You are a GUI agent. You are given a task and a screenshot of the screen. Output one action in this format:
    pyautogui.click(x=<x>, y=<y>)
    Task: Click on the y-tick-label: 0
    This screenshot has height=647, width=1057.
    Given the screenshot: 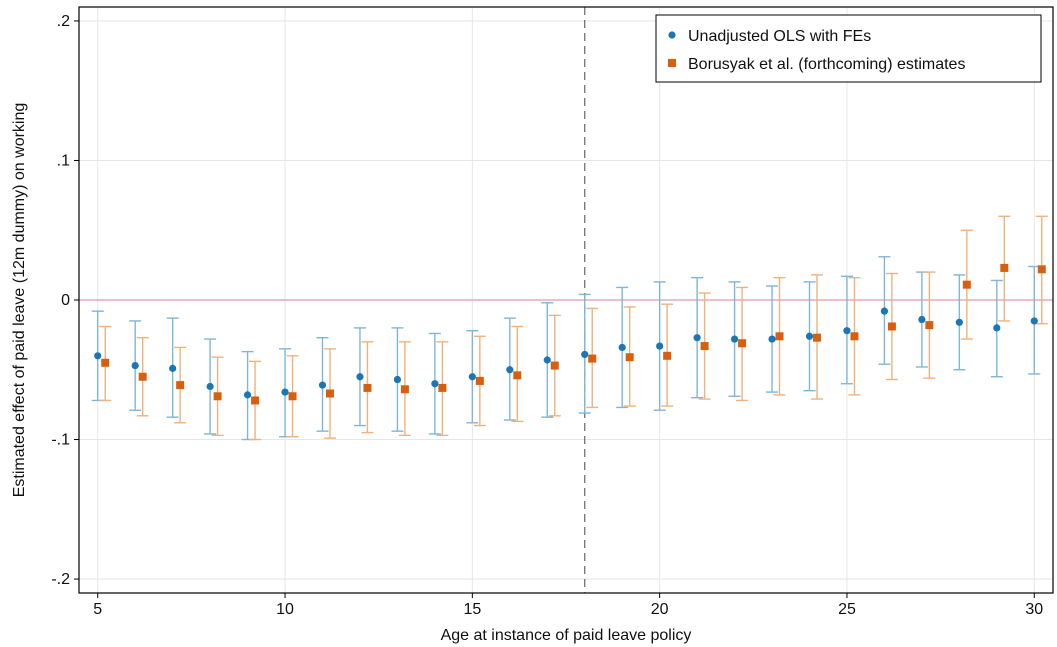 What is the action you would take?
    pyautogui.click(x=65, y=300)
    